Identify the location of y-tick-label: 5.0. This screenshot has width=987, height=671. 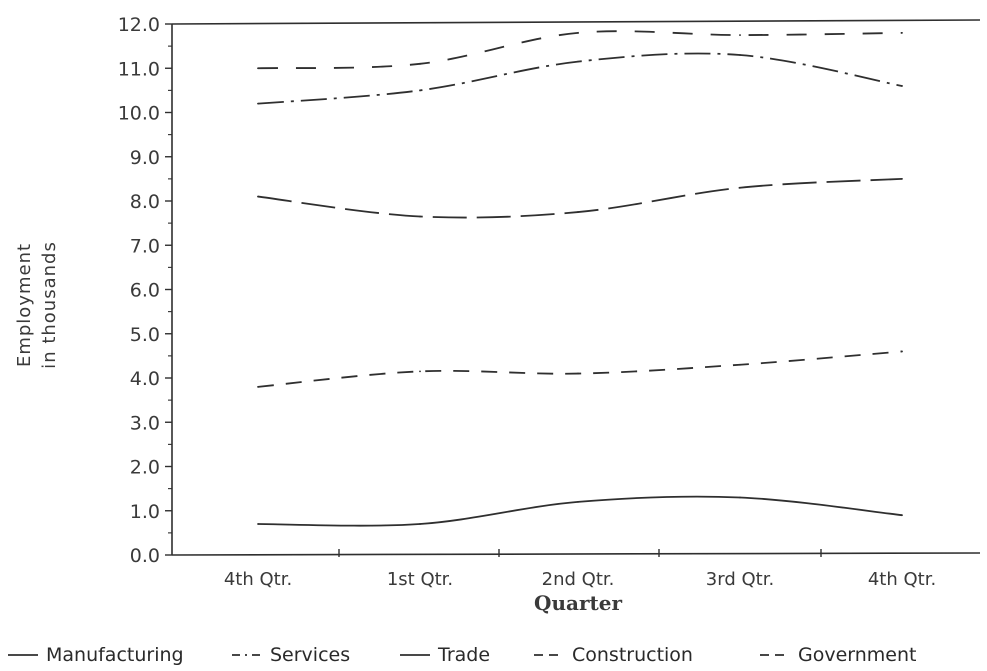
(145, 335).